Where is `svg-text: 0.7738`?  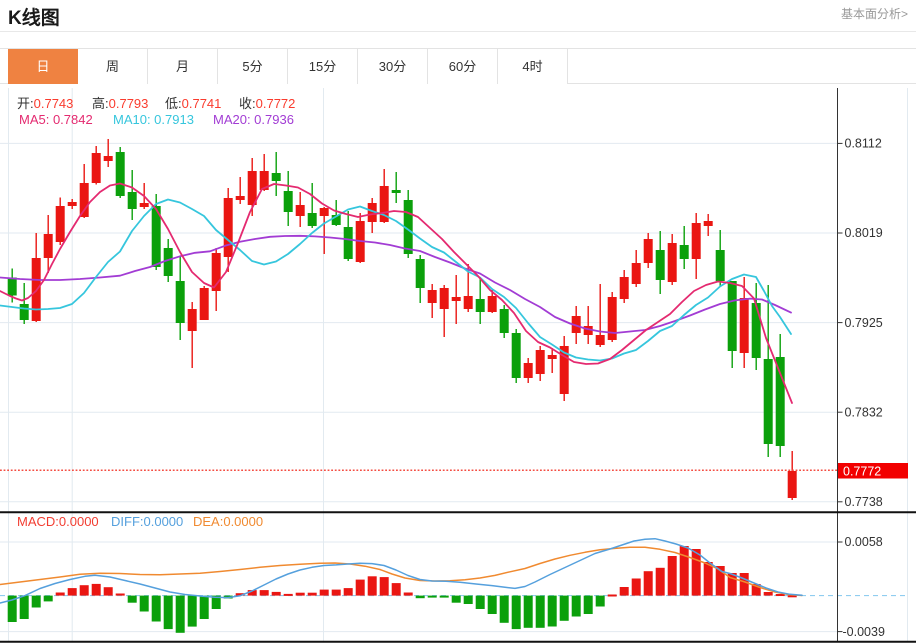
svg-text: 0.7738 is located at coordinates (864, 502).